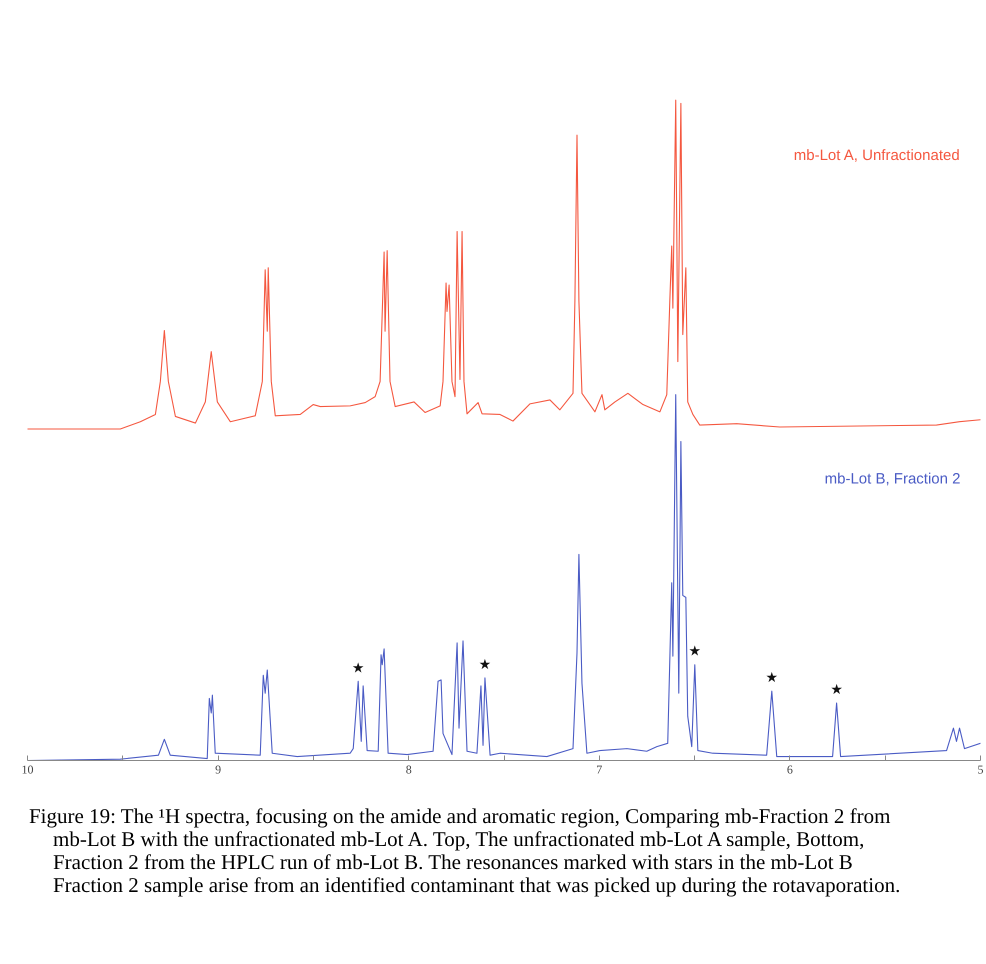 This screenshot has height=964, width=986. Describe the element at coordinates (599, 769) in the screenshot. I see `x-tick-label: 7` at that location.